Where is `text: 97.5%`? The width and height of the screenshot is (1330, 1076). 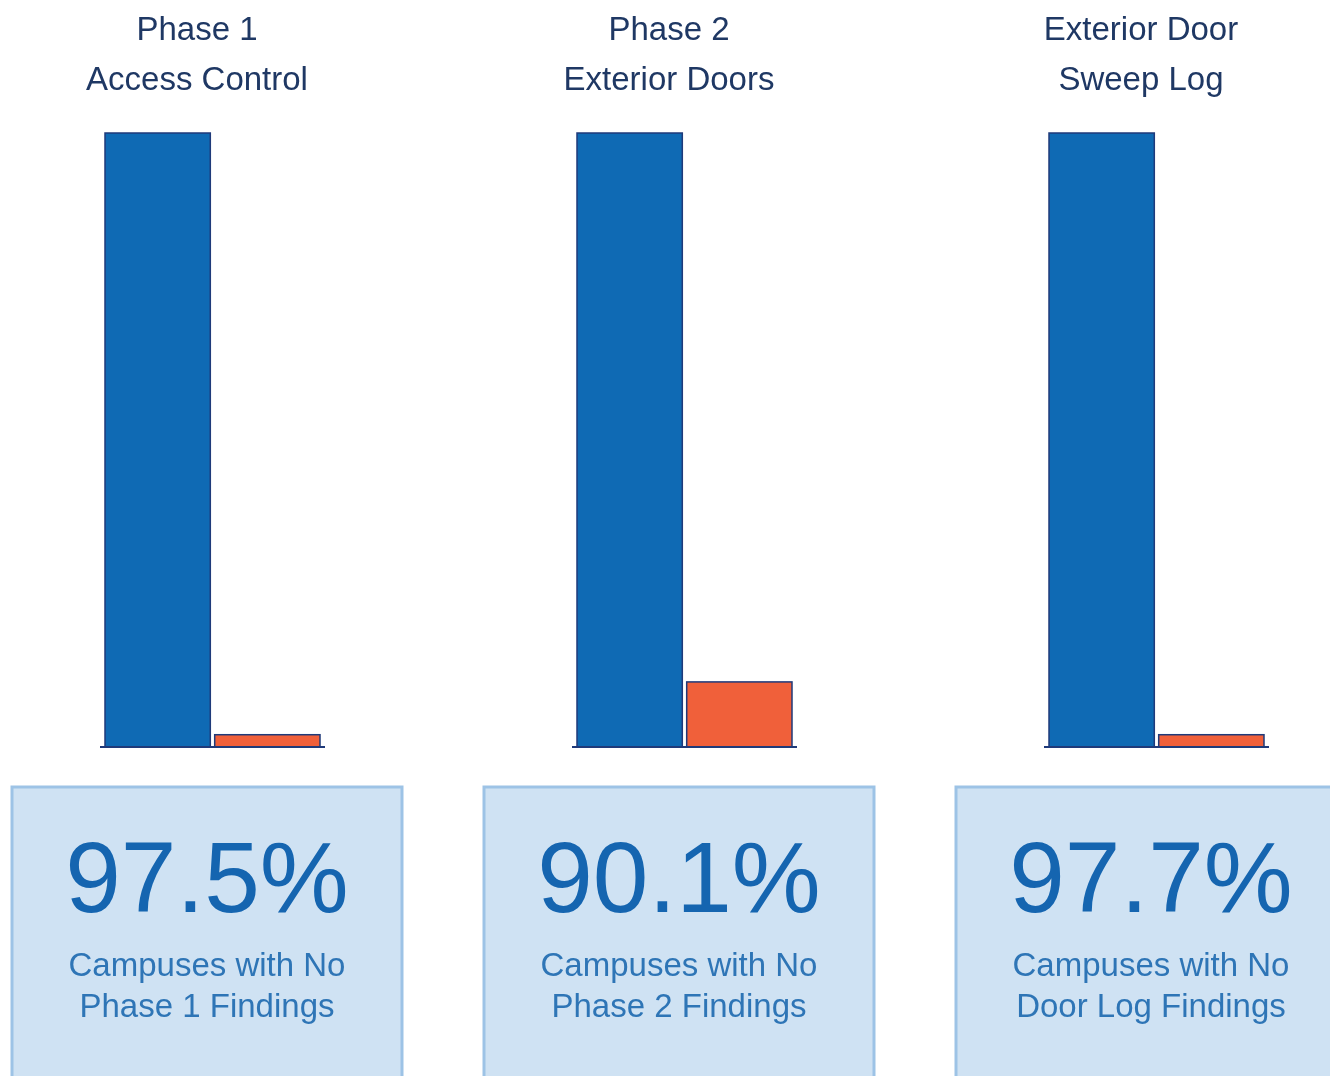
text: 97.5% is located at coordinates (207, 877).